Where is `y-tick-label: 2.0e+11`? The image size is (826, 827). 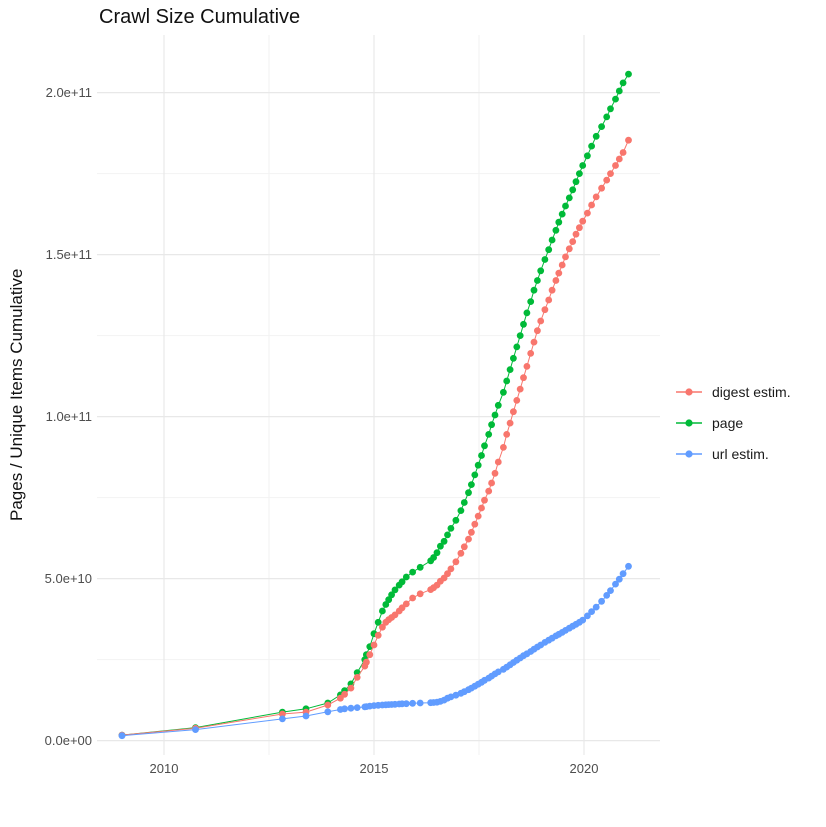
y-tick-label: 2.0e+11 is located at coordinates (69, 92).